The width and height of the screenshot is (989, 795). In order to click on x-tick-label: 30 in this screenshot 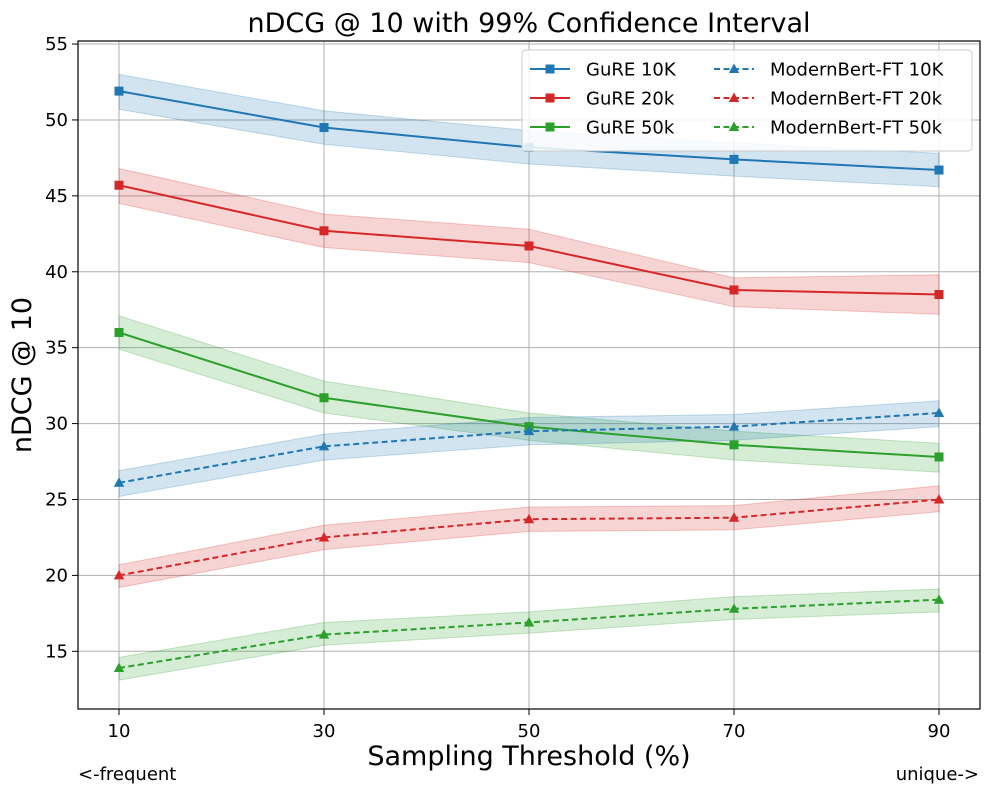, I will do `click(324, 731)`.